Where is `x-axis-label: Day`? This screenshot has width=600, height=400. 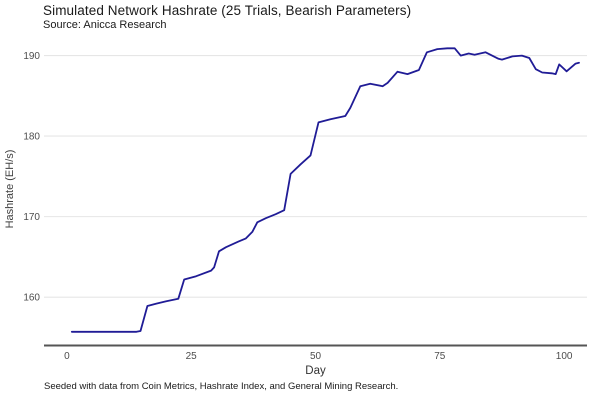
x-axis-label: Day is located at coordinates (315, 371).